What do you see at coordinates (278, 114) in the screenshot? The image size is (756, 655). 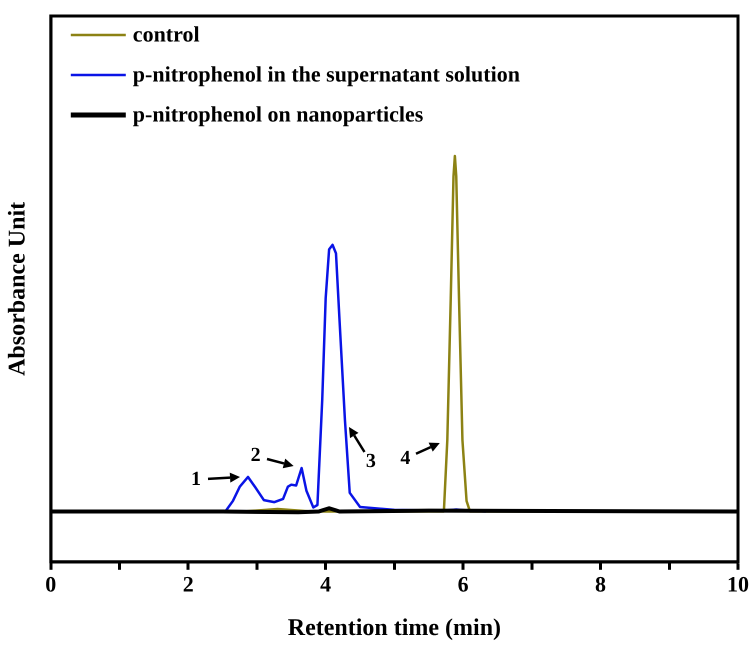 I see `legend-label: p-nitrophenol on nanoparticles` at bounding box center [278, 114].